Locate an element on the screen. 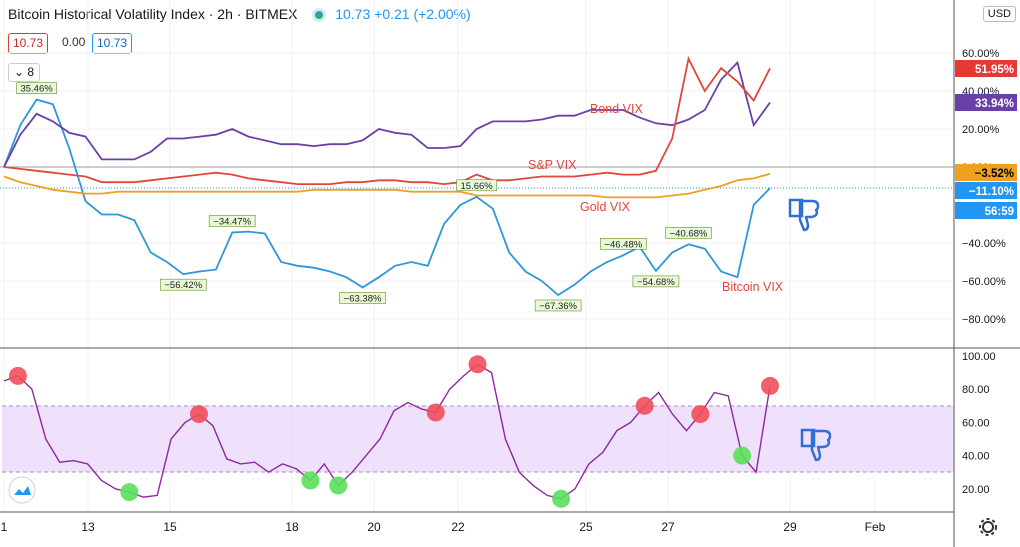  x-tick-label: 22 is located at coordinates (458, 527).